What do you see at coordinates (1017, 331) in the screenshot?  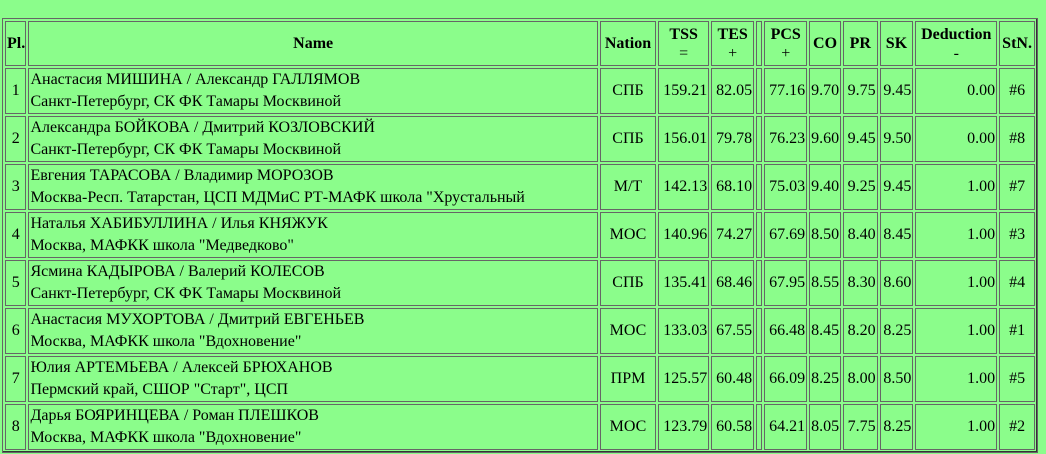 I see `cell-stn: #1` at bounding box center [1017, 331].